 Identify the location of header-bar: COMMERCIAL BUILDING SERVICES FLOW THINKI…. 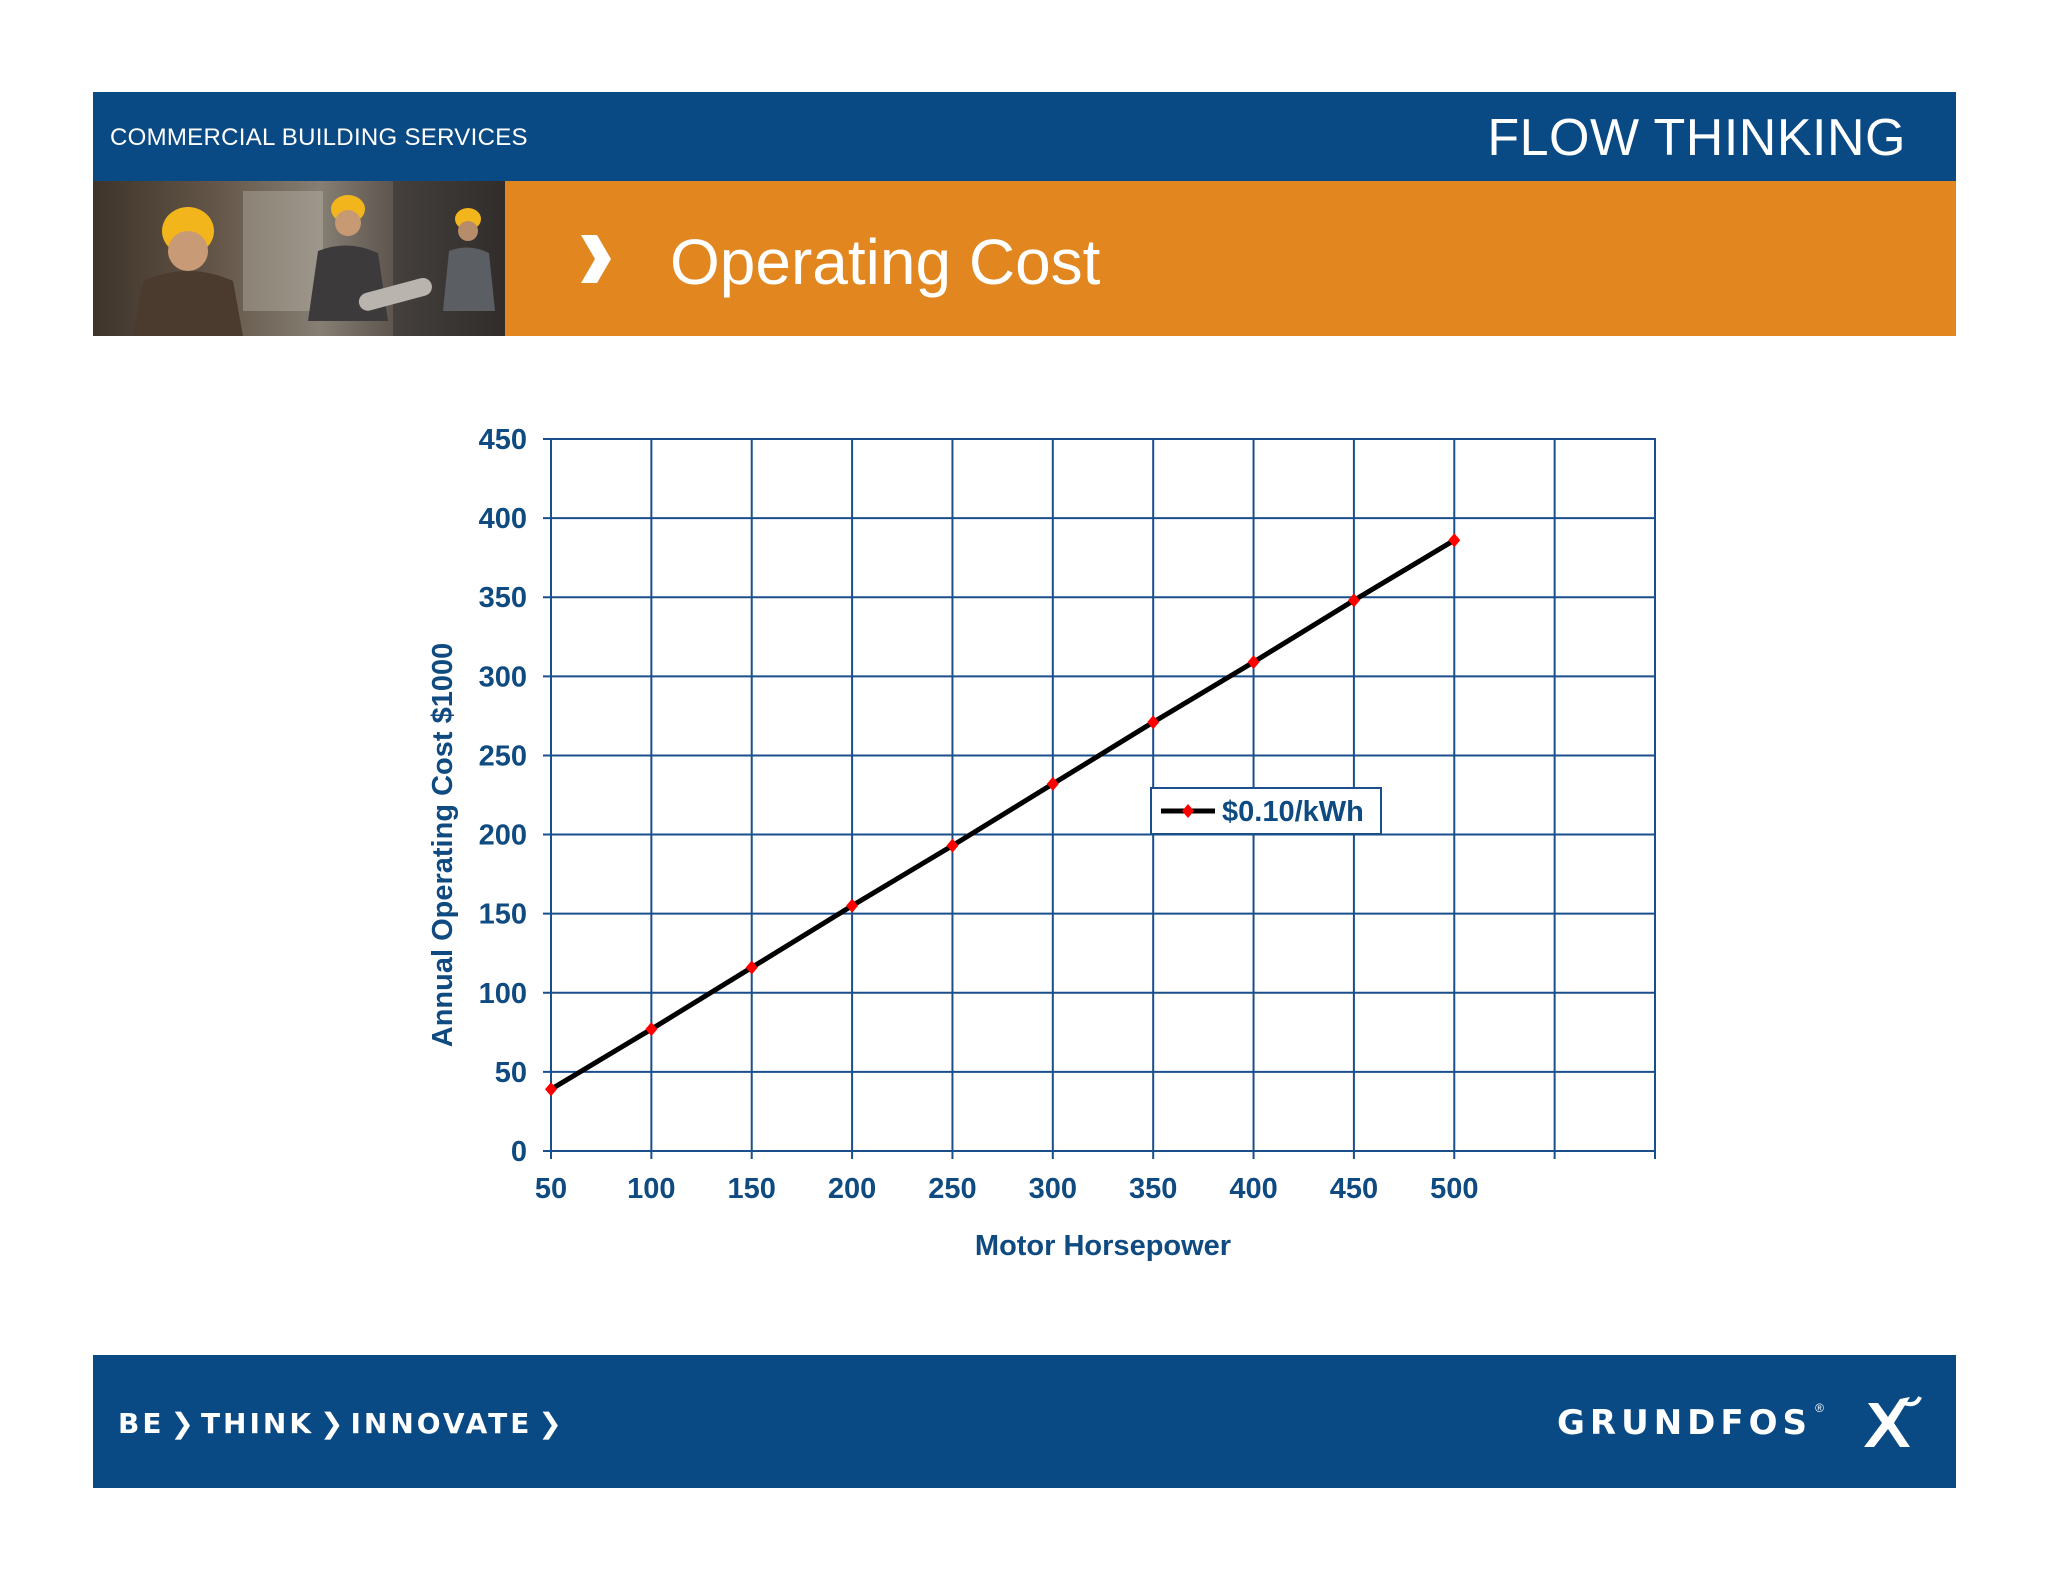
(1024, 136).